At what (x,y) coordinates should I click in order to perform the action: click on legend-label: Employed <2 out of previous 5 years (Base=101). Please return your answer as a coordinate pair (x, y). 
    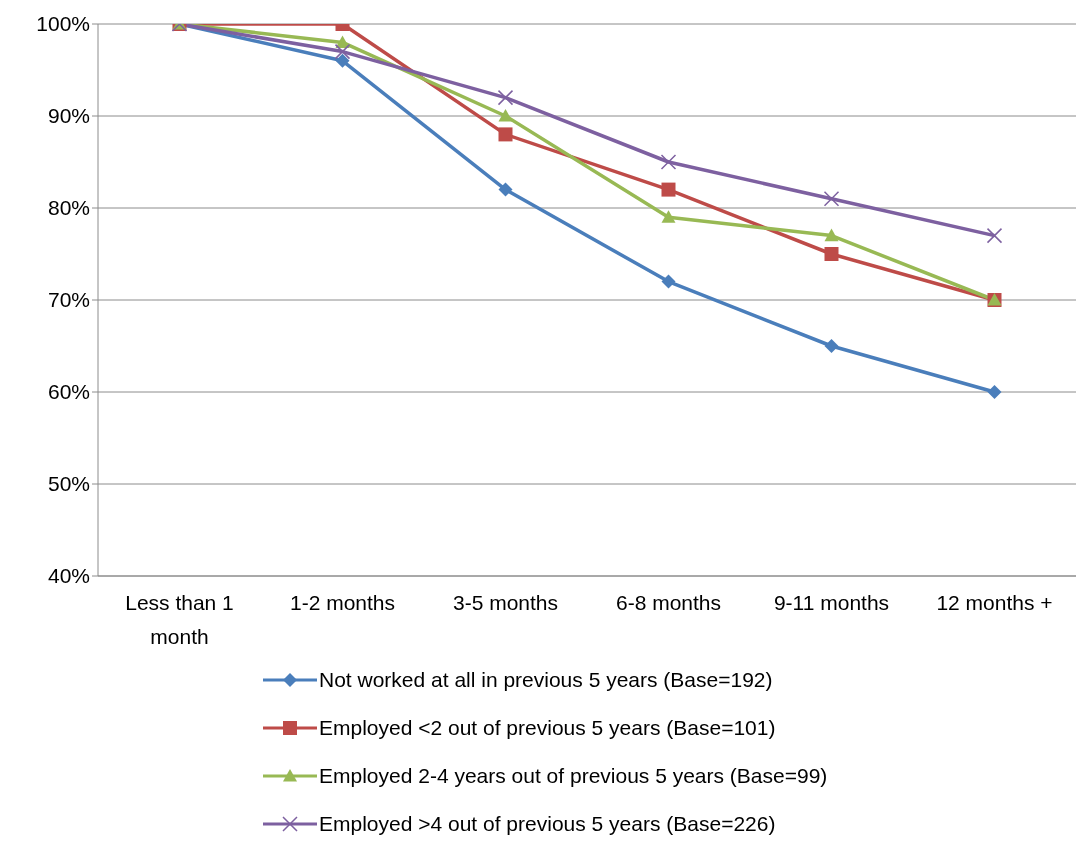
    Looking at the image, I should click on (547, 728).